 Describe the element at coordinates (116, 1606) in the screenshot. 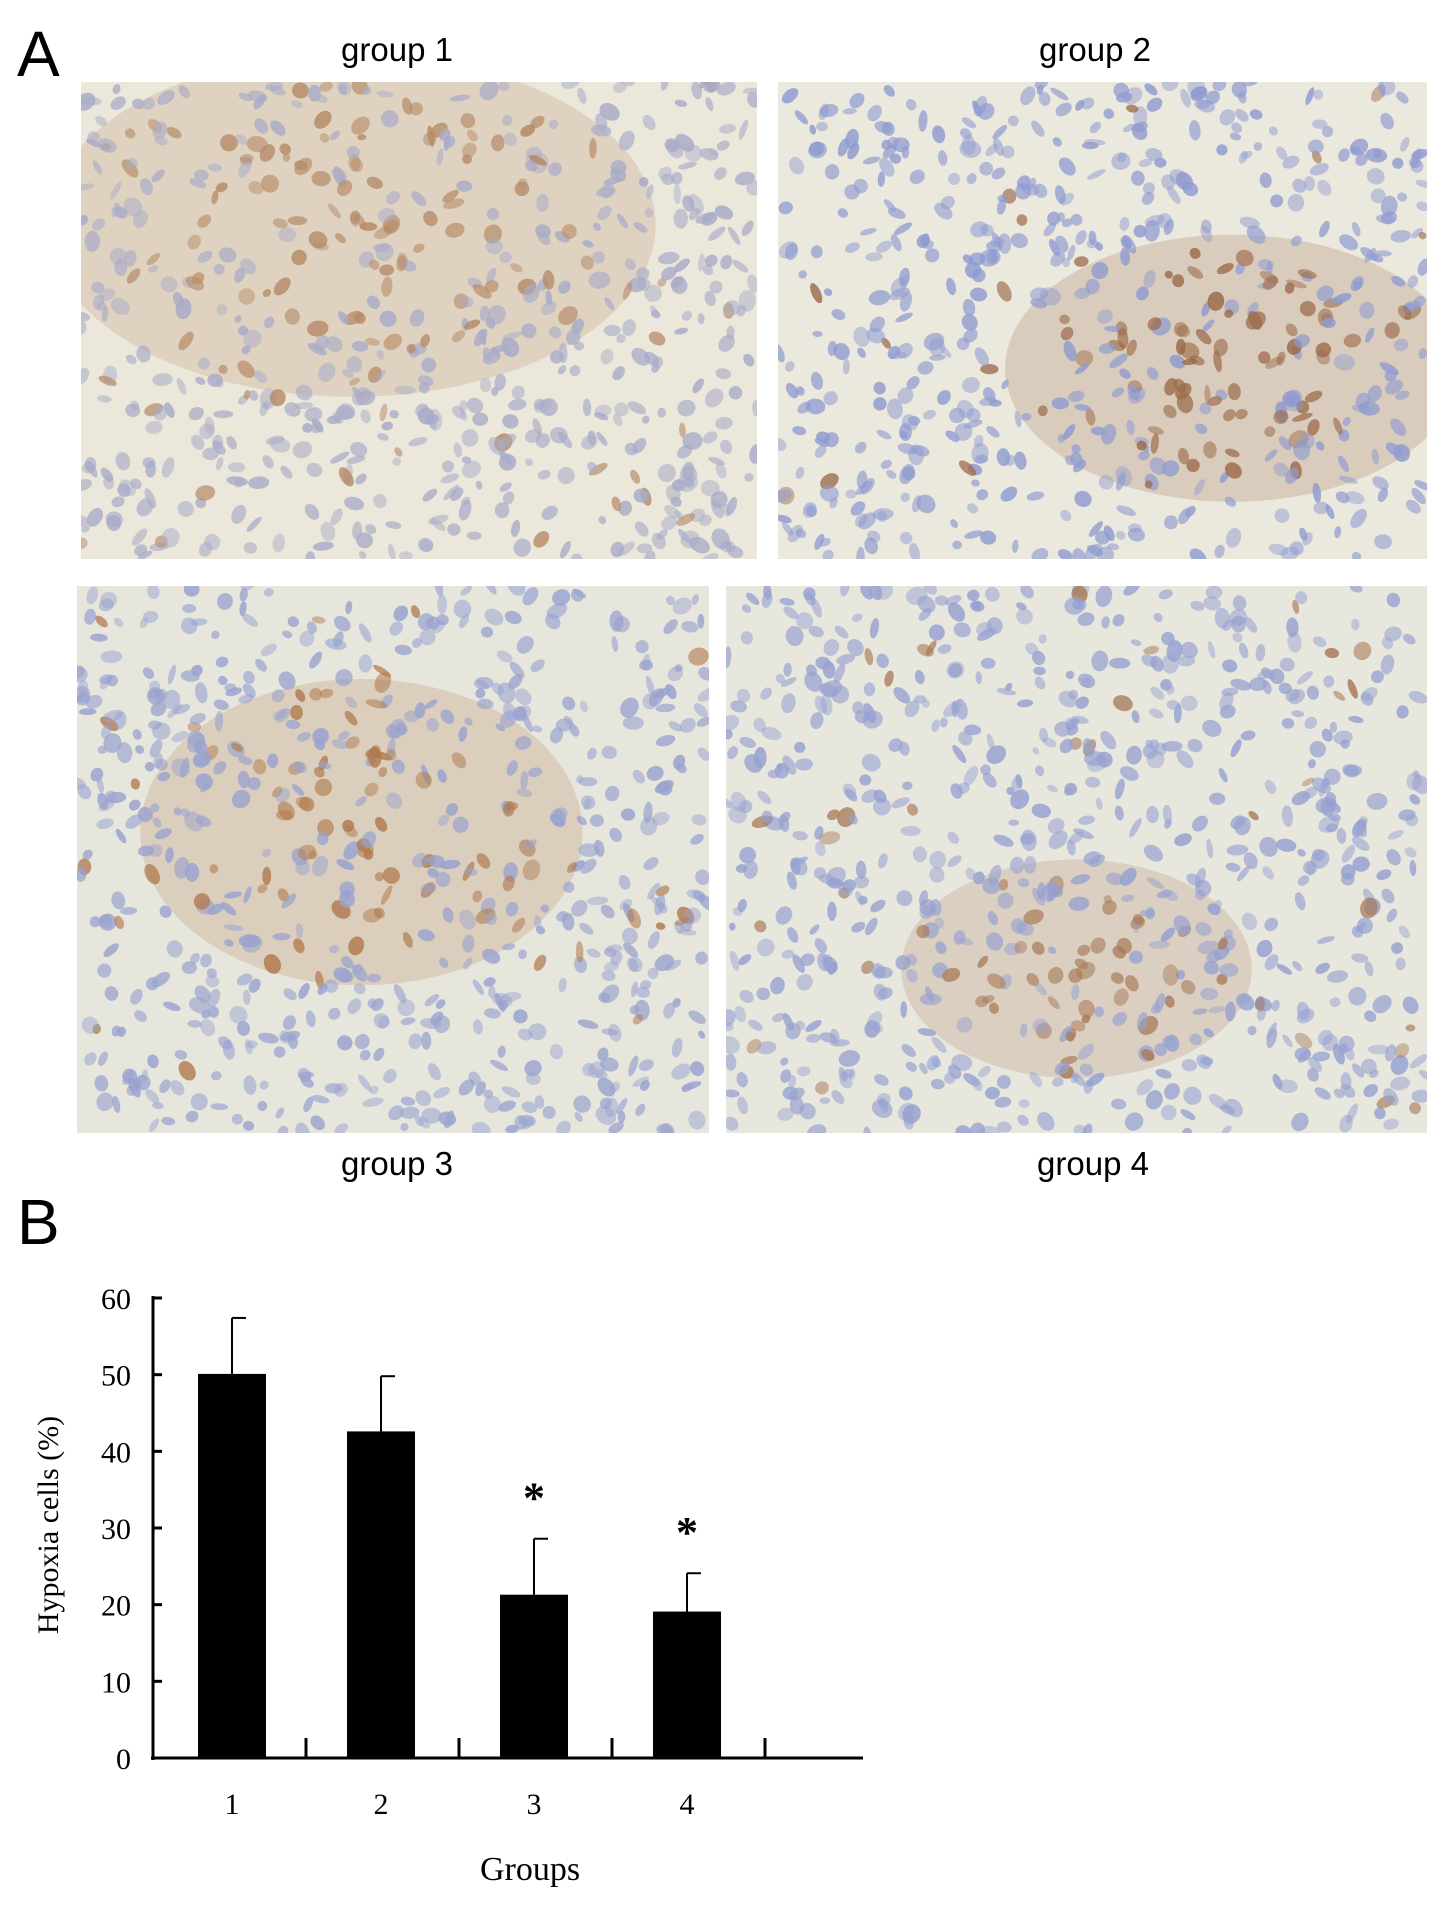

I see `y-tick-label: 20` at that location.